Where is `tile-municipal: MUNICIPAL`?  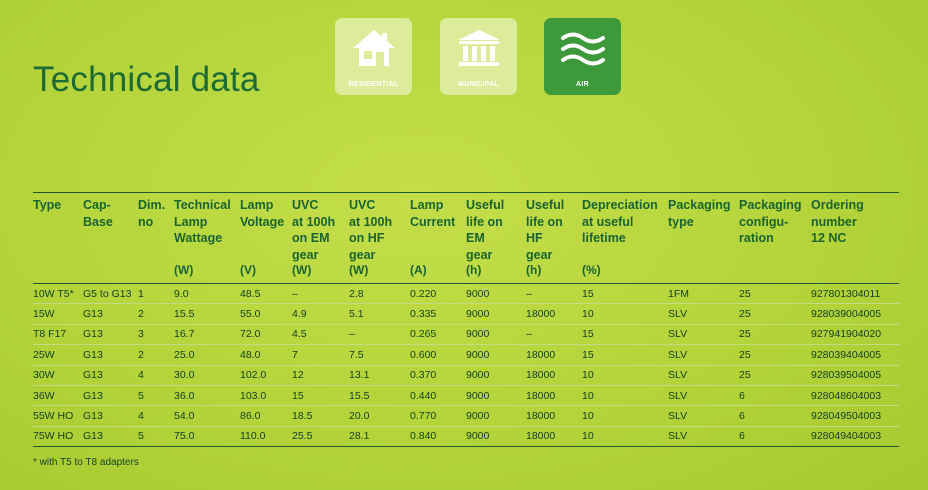 tile-municipal: MUNICIPAL is located at coordinates (478, 56).